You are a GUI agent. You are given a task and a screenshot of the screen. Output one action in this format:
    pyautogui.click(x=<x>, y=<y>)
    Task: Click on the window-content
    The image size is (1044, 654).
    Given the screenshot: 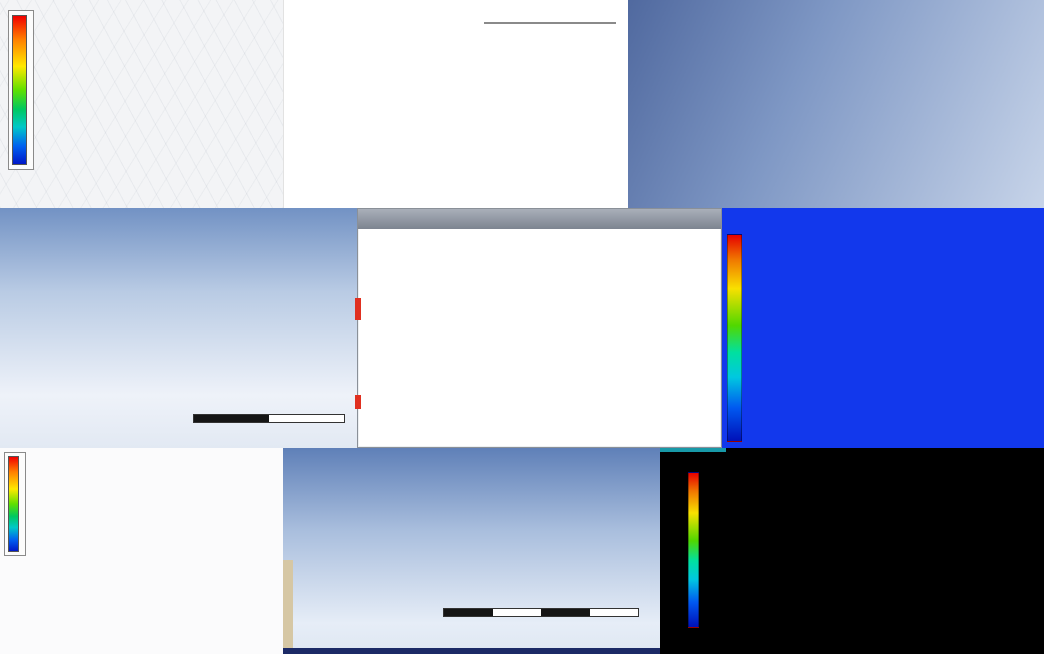 What is the action you would take?
    pyautogui.click(x=539, y=337)
    